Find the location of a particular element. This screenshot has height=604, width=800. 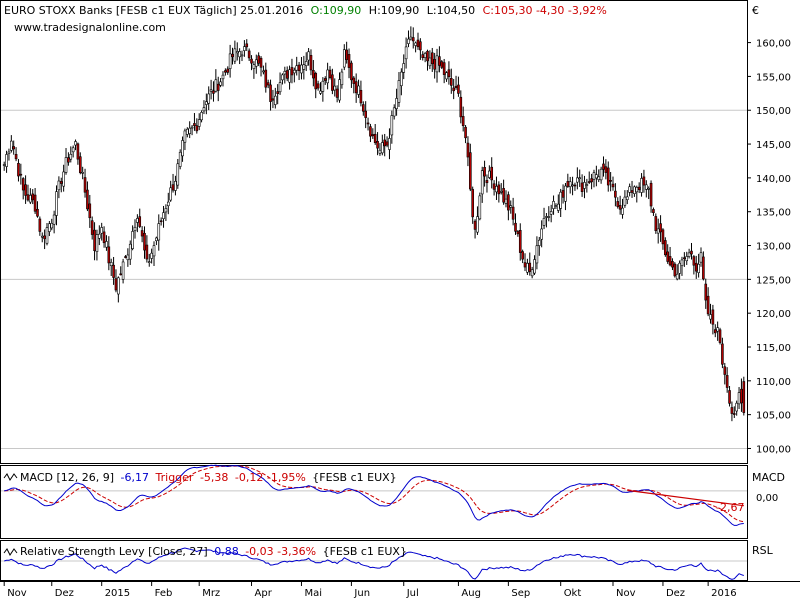

trigger-value: -5,38 is located at coordinates (214, 477).